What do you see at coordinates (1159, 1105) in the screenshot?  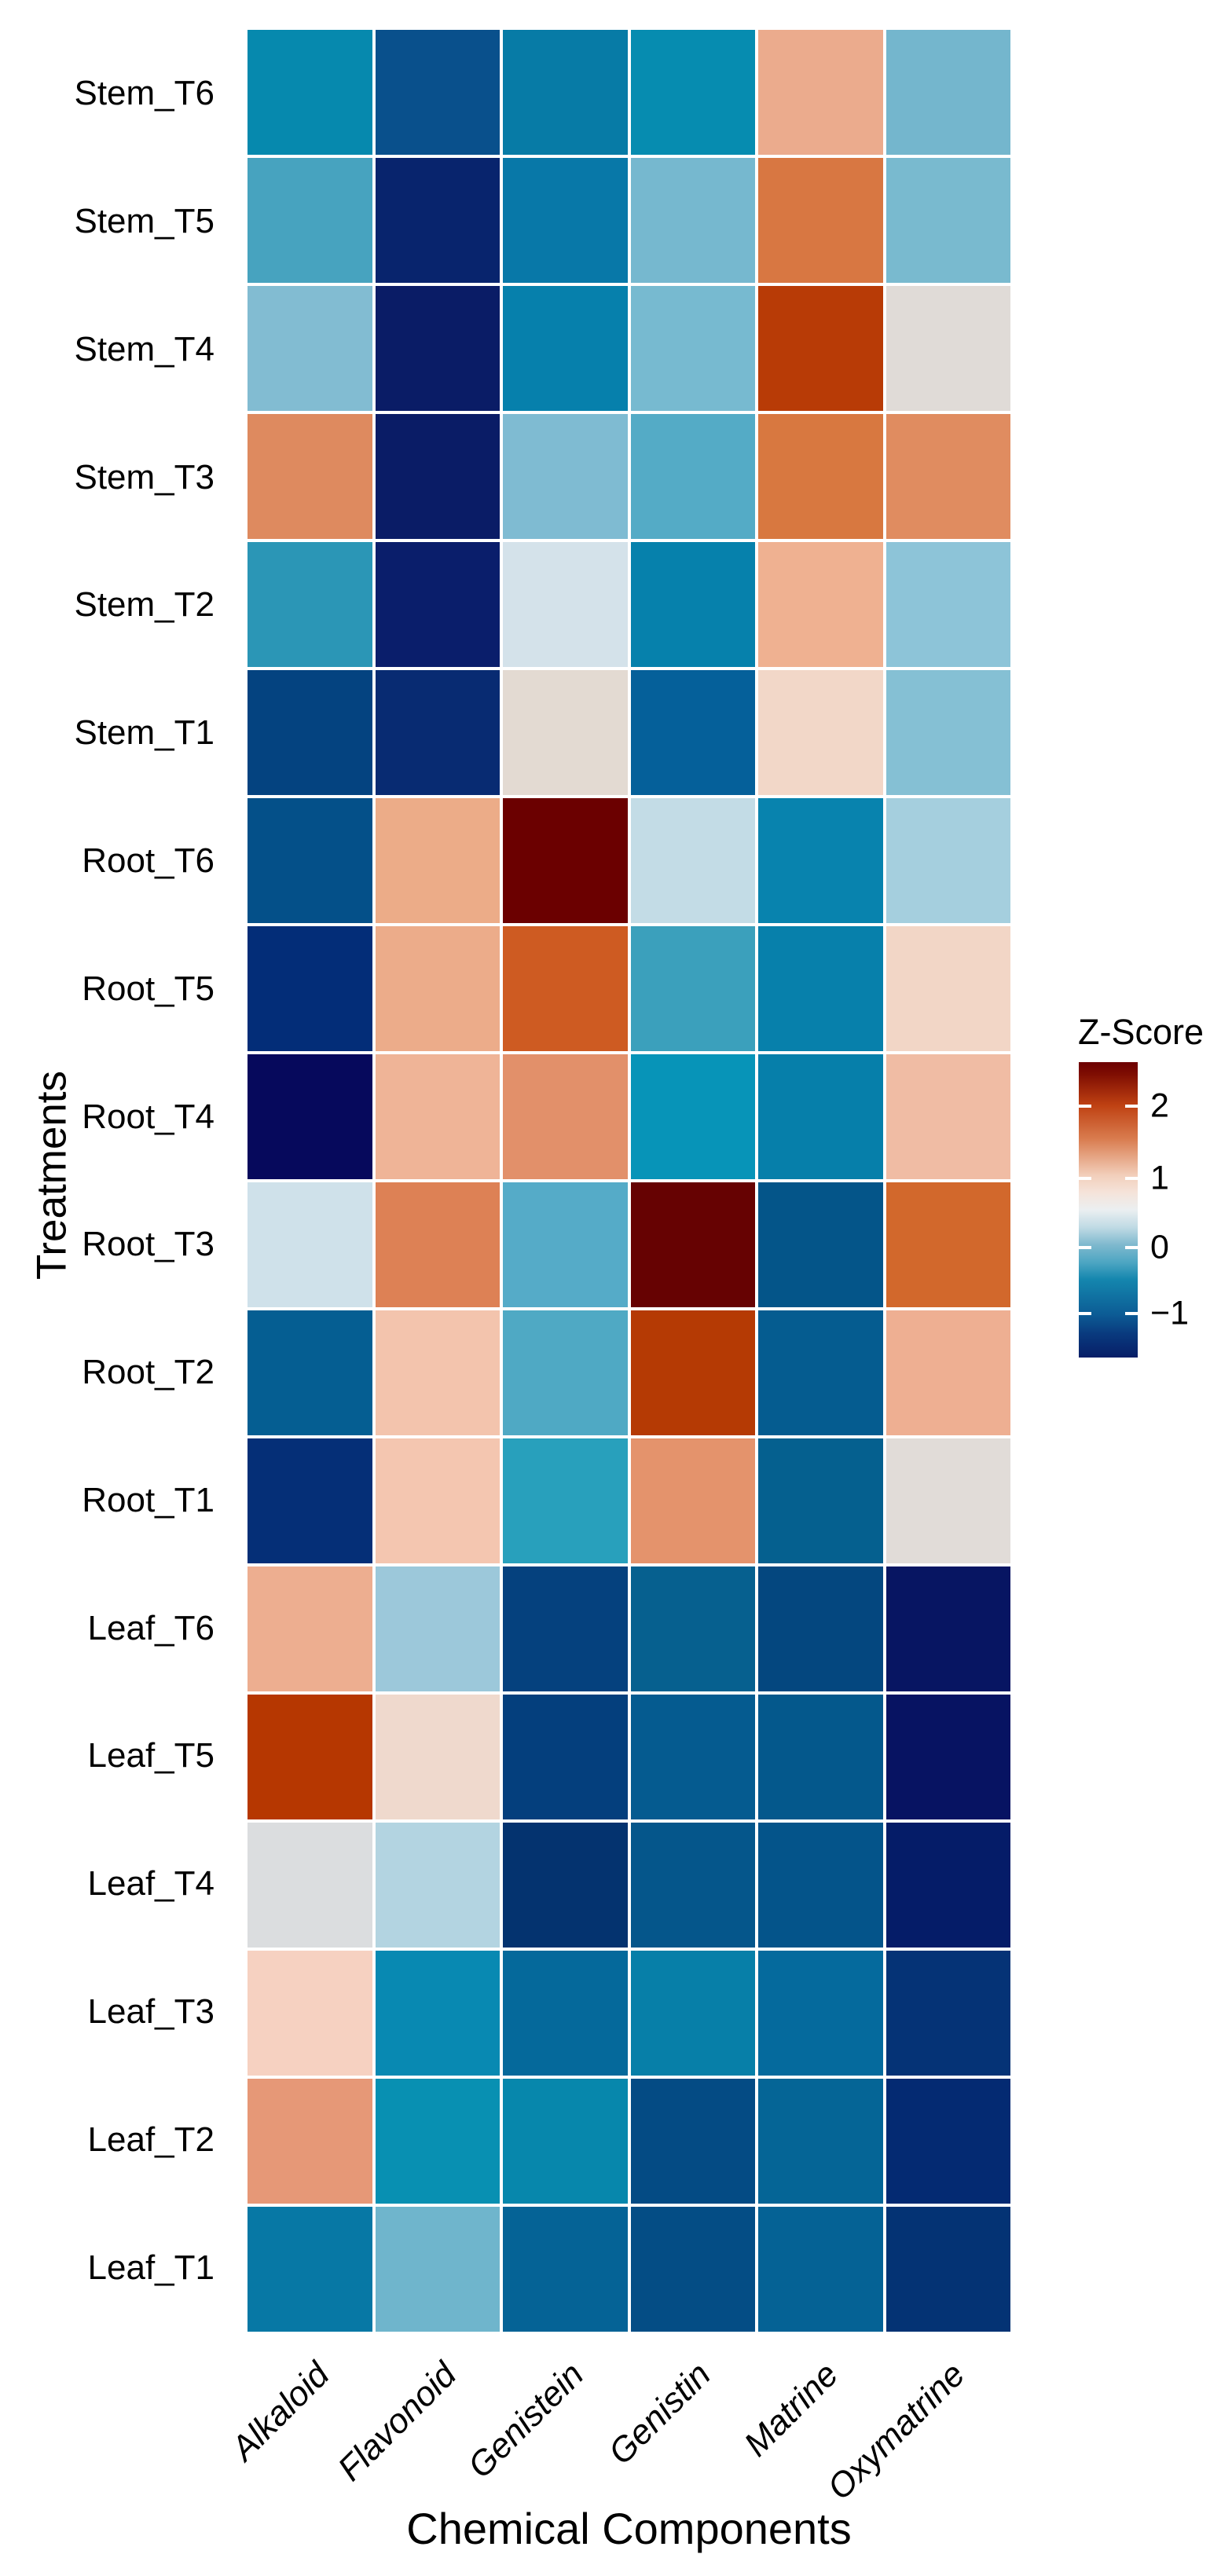 I see `legend-tick-label: 2` at bounding box center [1159, 1105].